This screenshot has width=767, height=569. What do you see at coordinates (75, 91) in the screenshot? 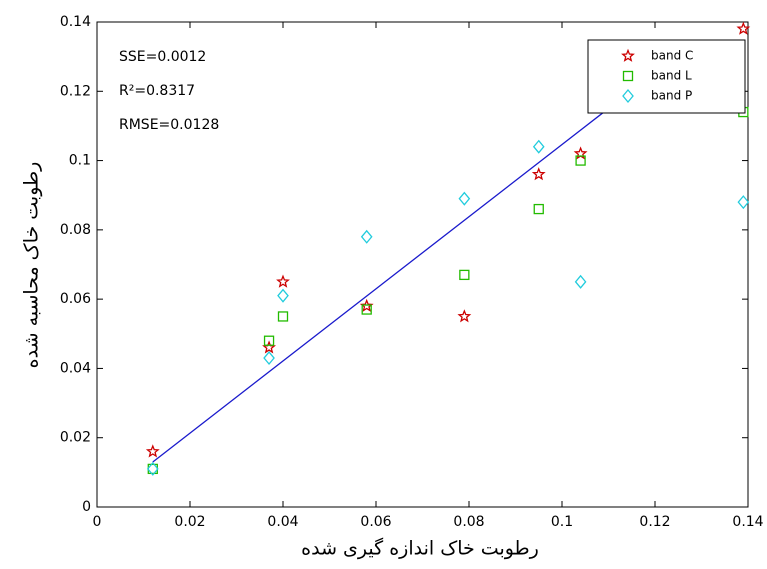
I see `y-tick-label: 0.12` at bounding box center [75, 91].